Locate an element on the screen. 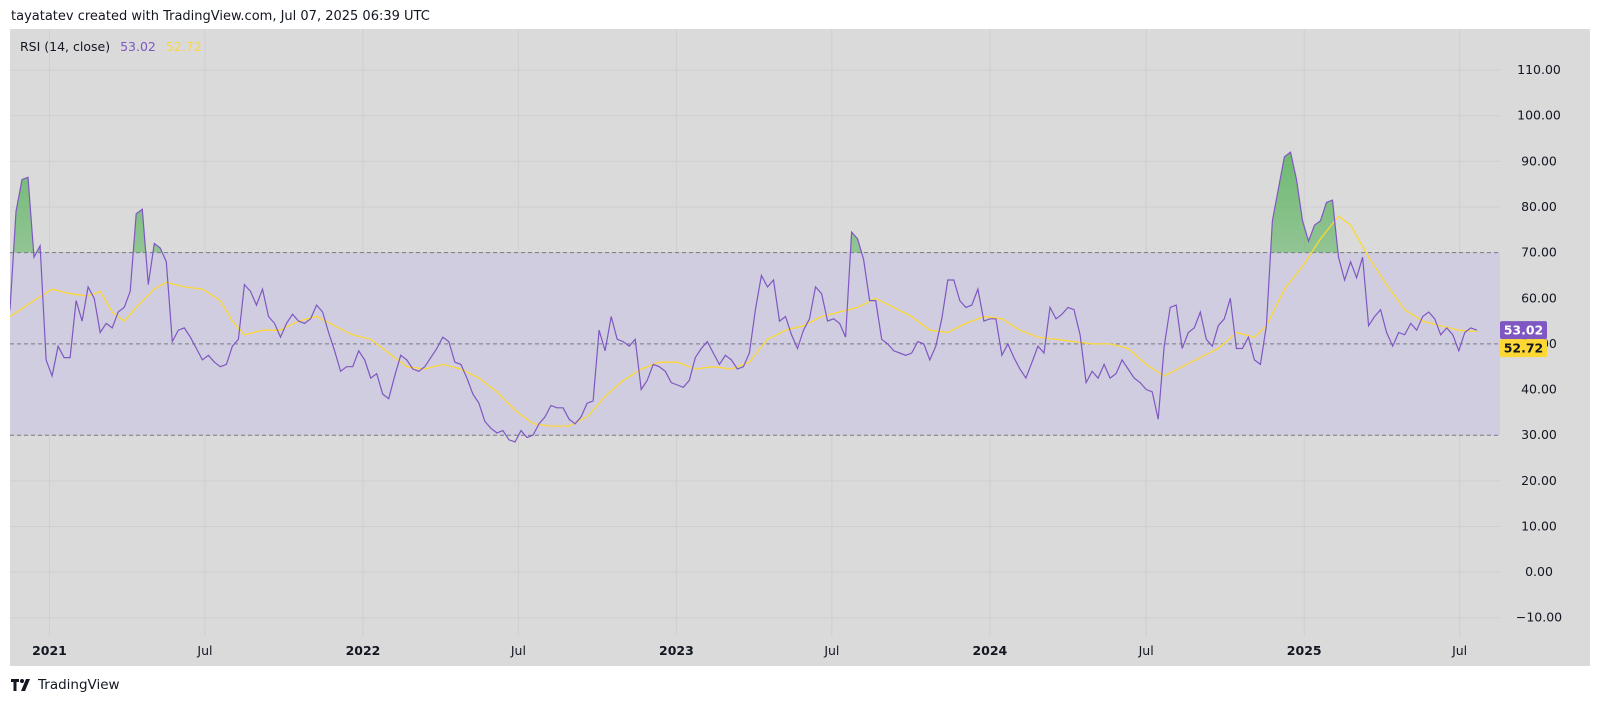 The image size is (1600, 718). y-tick-label: 60.00 is located at coordinates (1539, 297).